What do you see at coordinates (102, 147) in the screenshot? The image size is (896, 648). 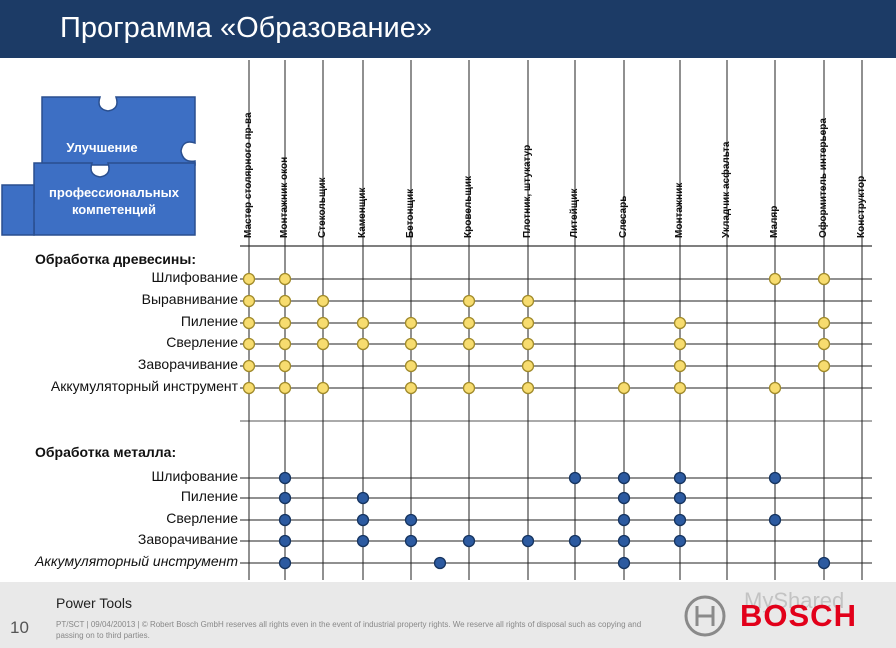 I see `puzzle-line-1: Улучшение` at bounding box center [102, 147].